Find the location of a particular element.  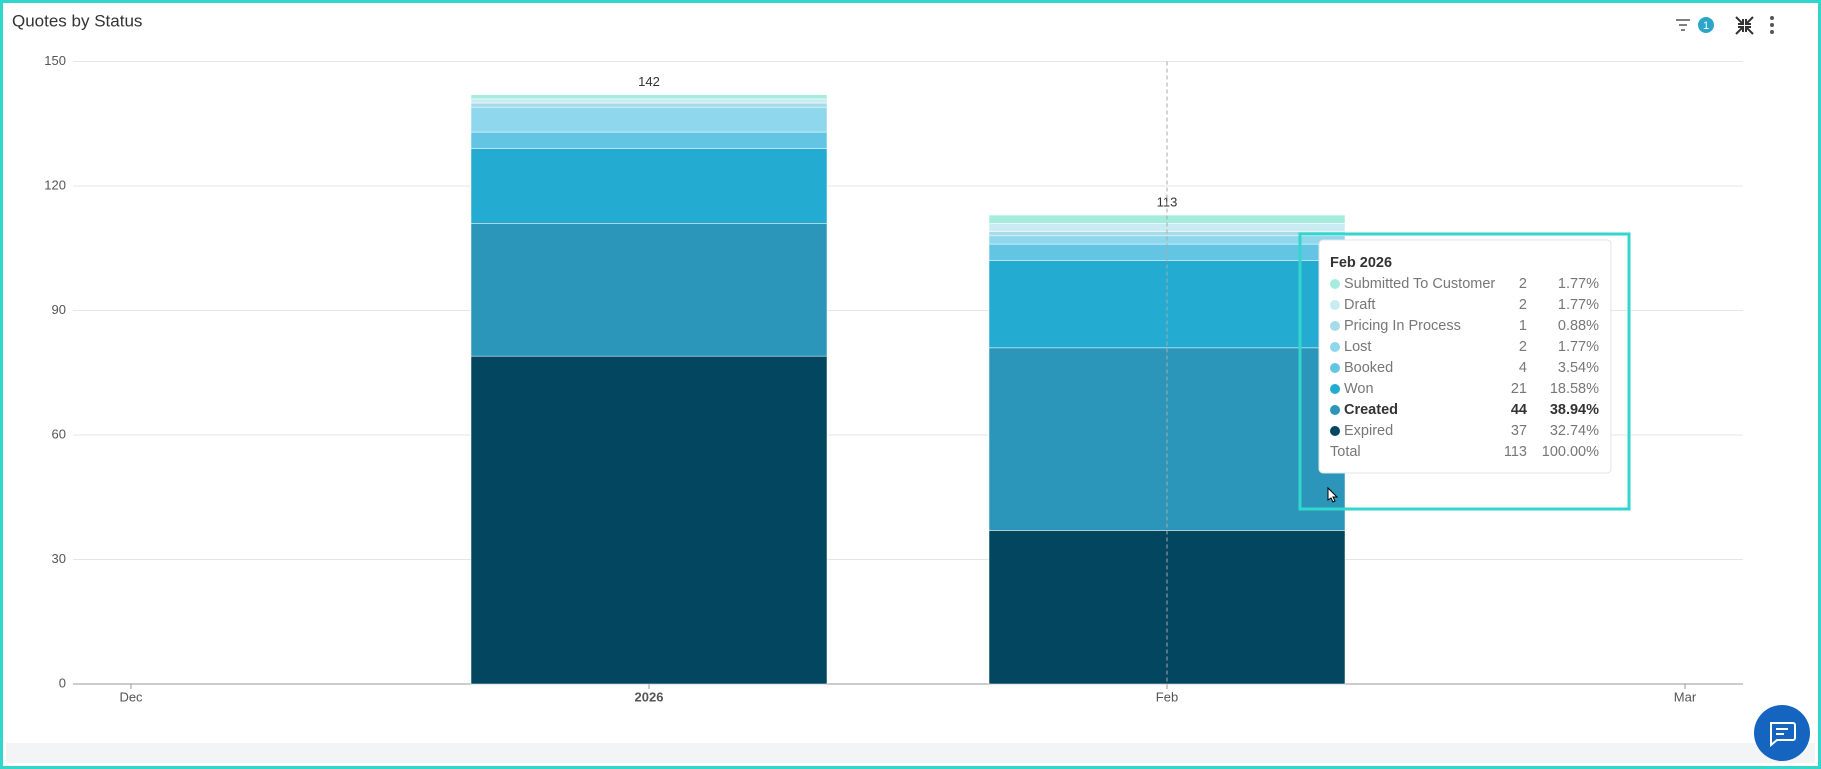

chat-button is located at coordinates (1782, 733).